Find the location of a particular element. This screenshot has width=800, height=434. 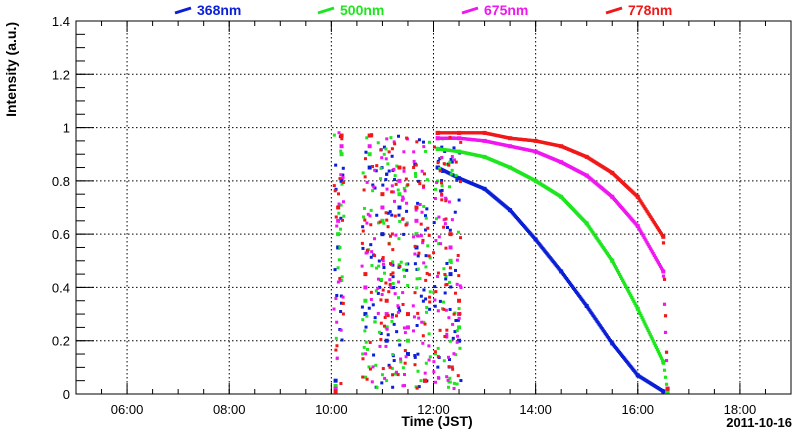

legend-label: 368nm is located at coordinates (219, 10).